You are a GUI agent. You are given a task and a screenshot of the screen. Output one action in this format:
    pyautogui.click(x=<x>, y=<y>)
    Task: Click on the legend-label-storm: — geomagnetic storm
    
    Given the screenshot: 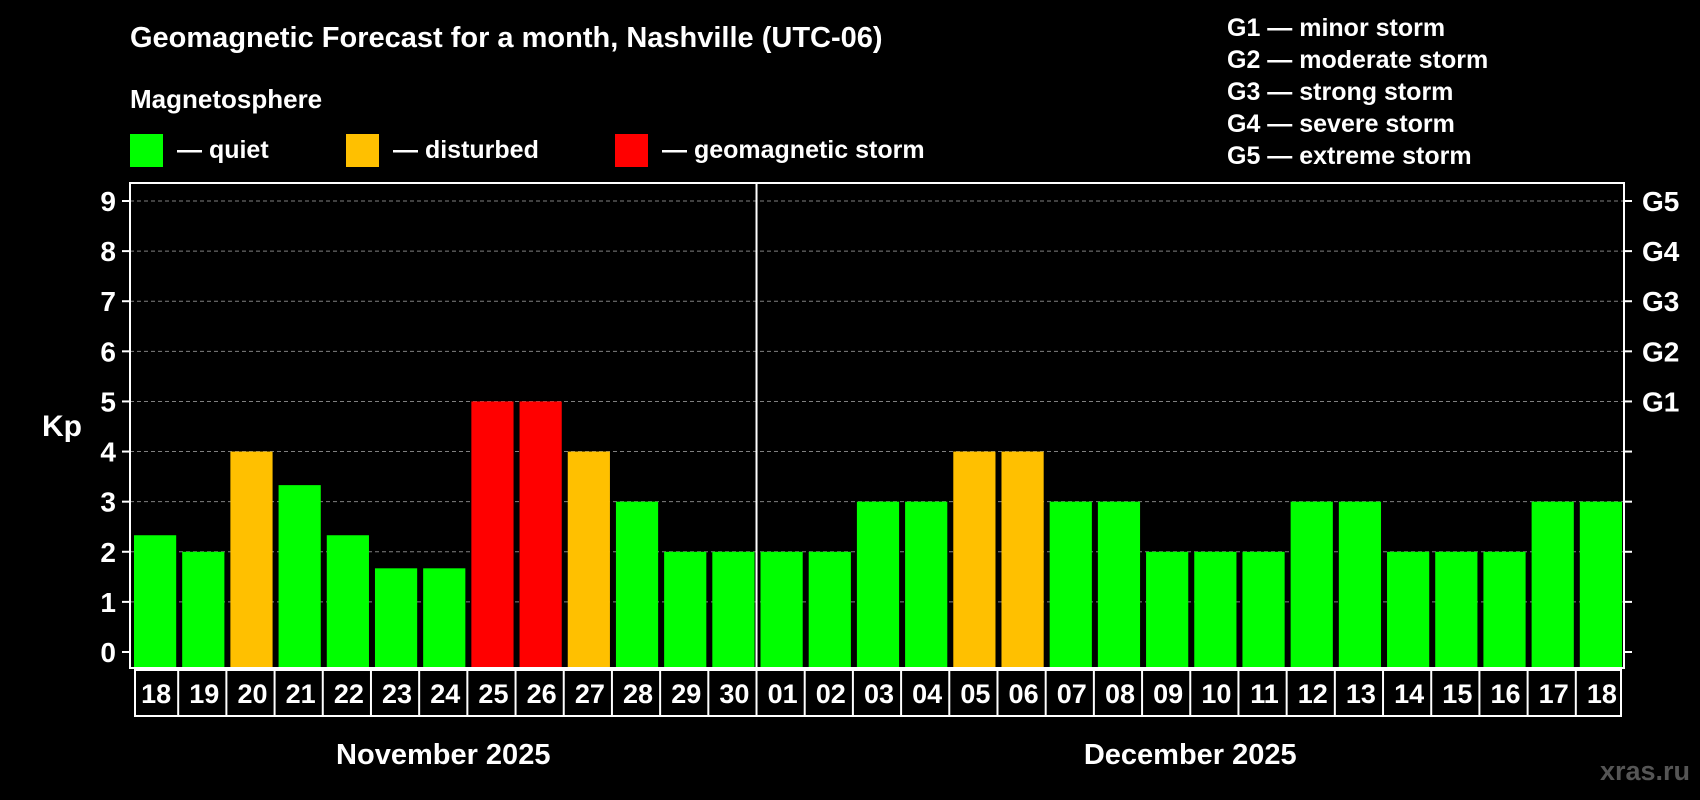 What is the action you would take?
    pyautogui.click(x=793, y=150)
    